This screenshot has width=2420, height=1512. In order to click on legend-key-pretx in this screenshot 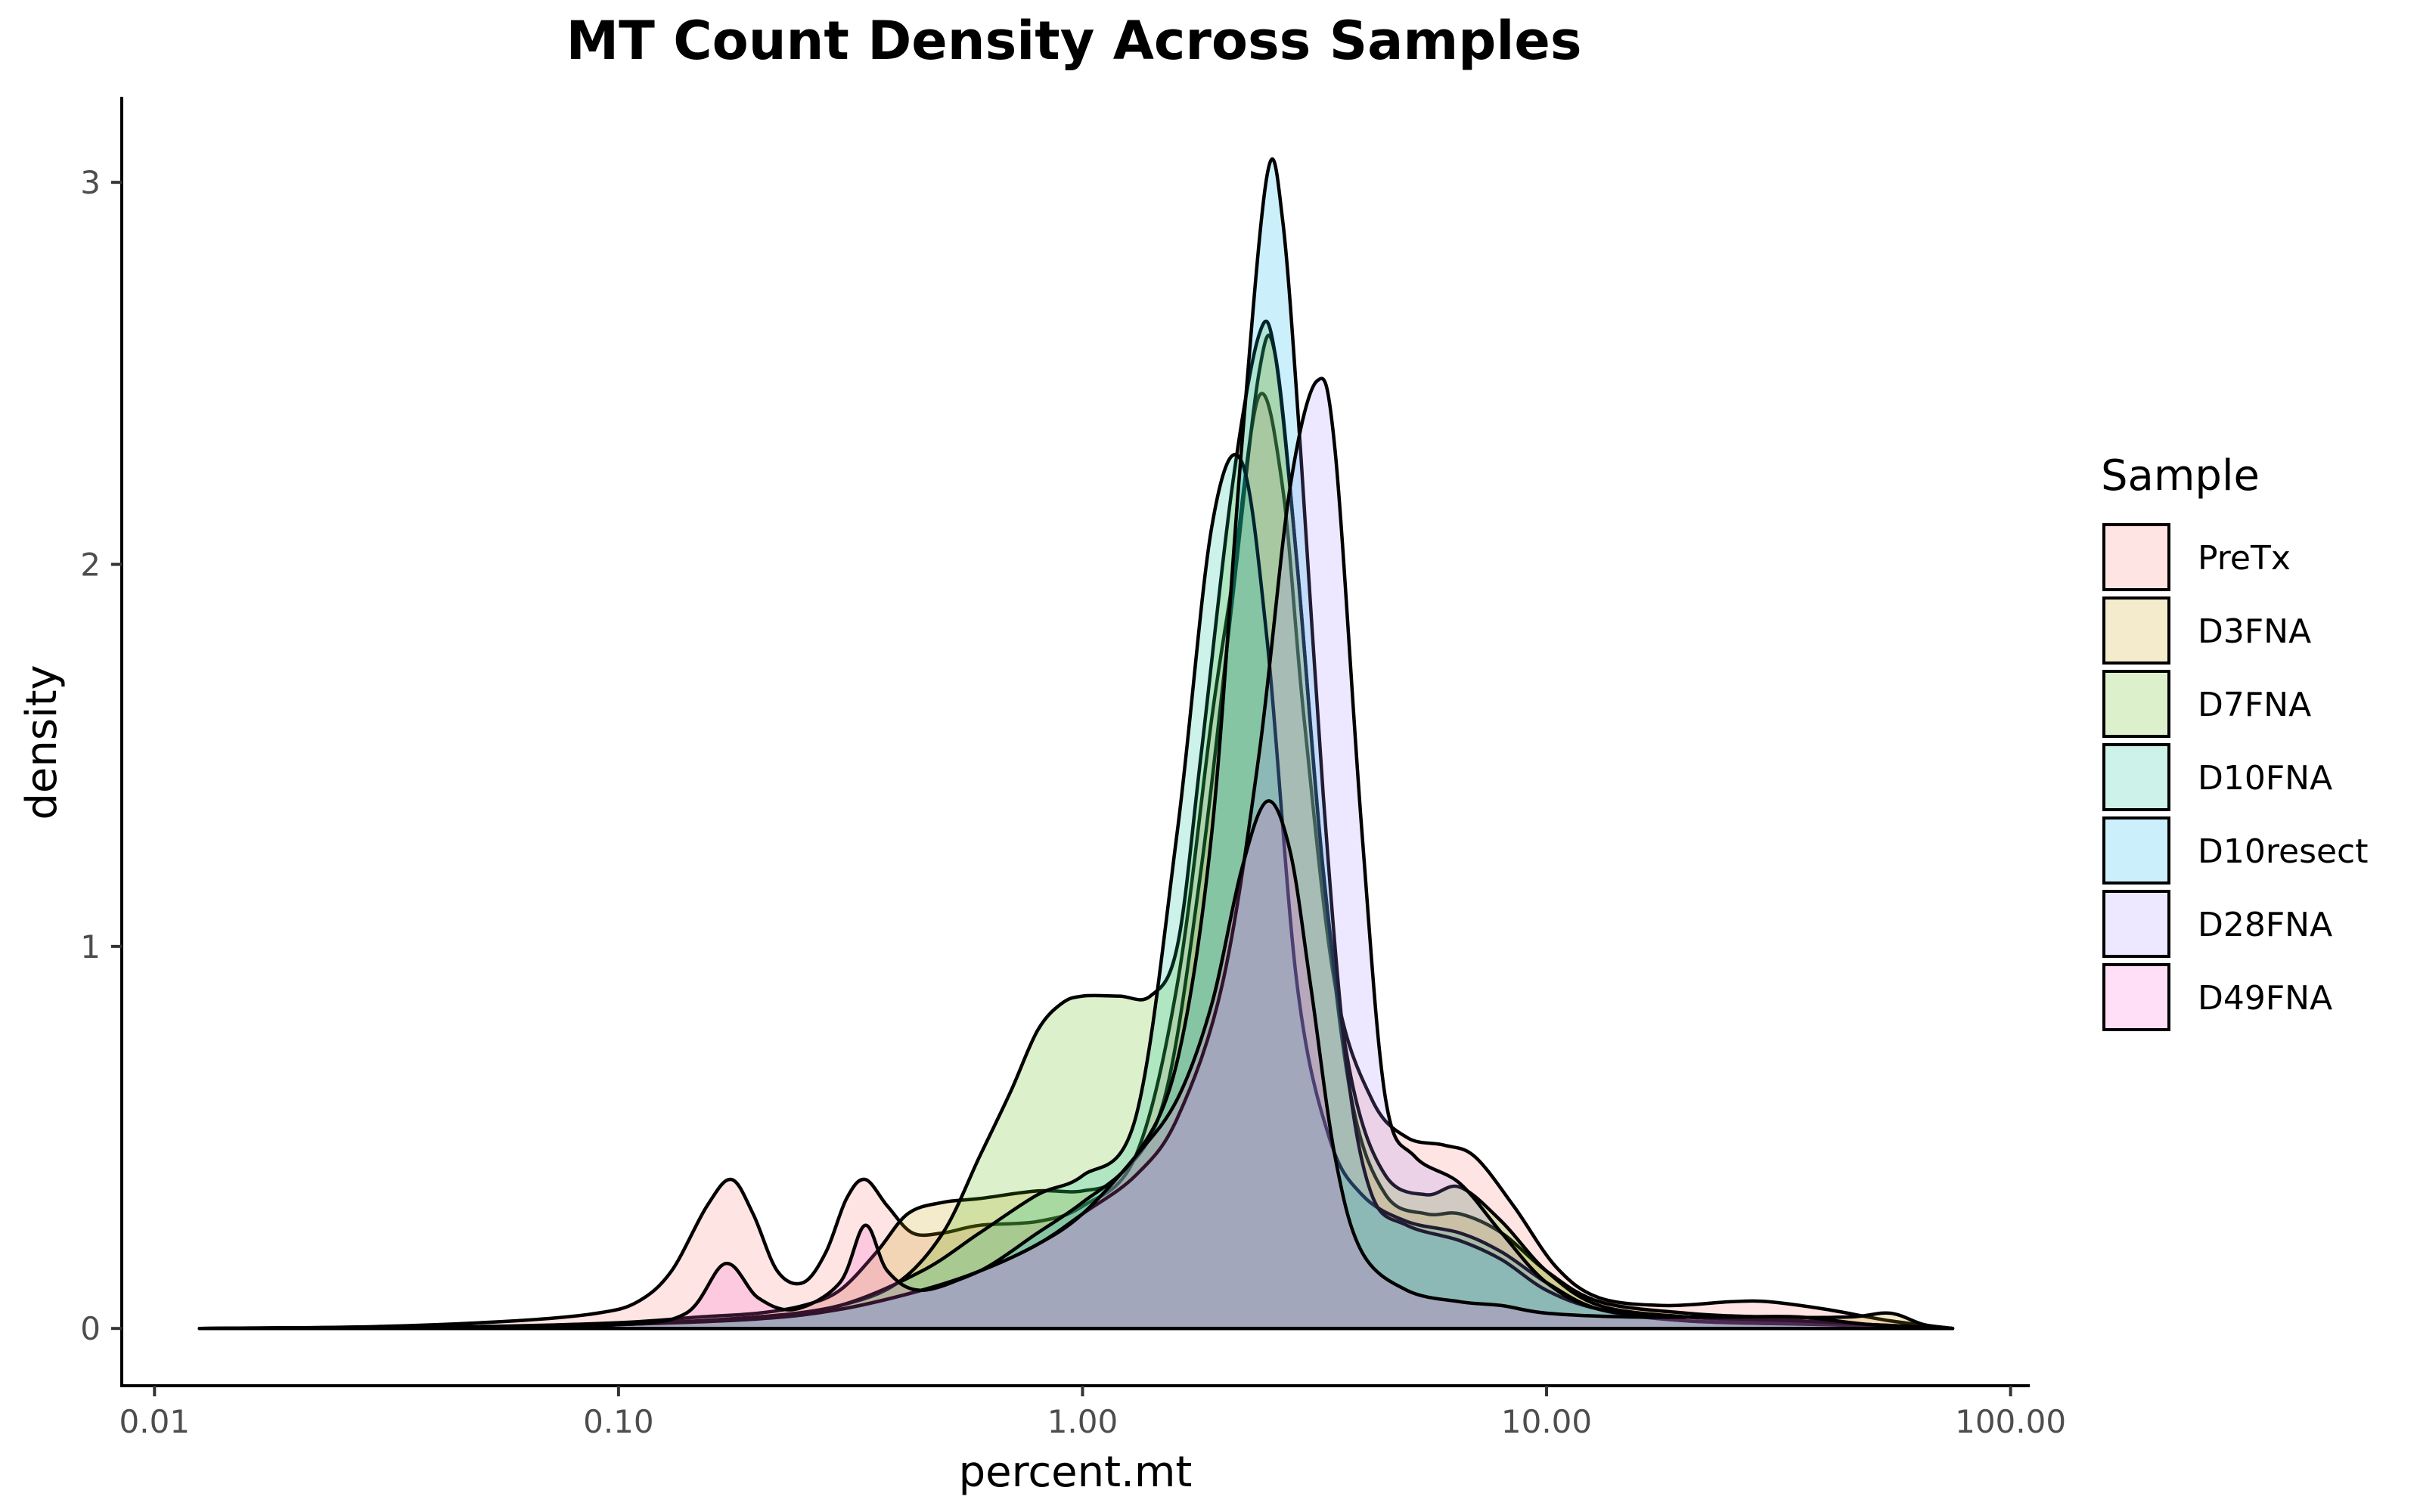, I will do `click(2136, 557)`.